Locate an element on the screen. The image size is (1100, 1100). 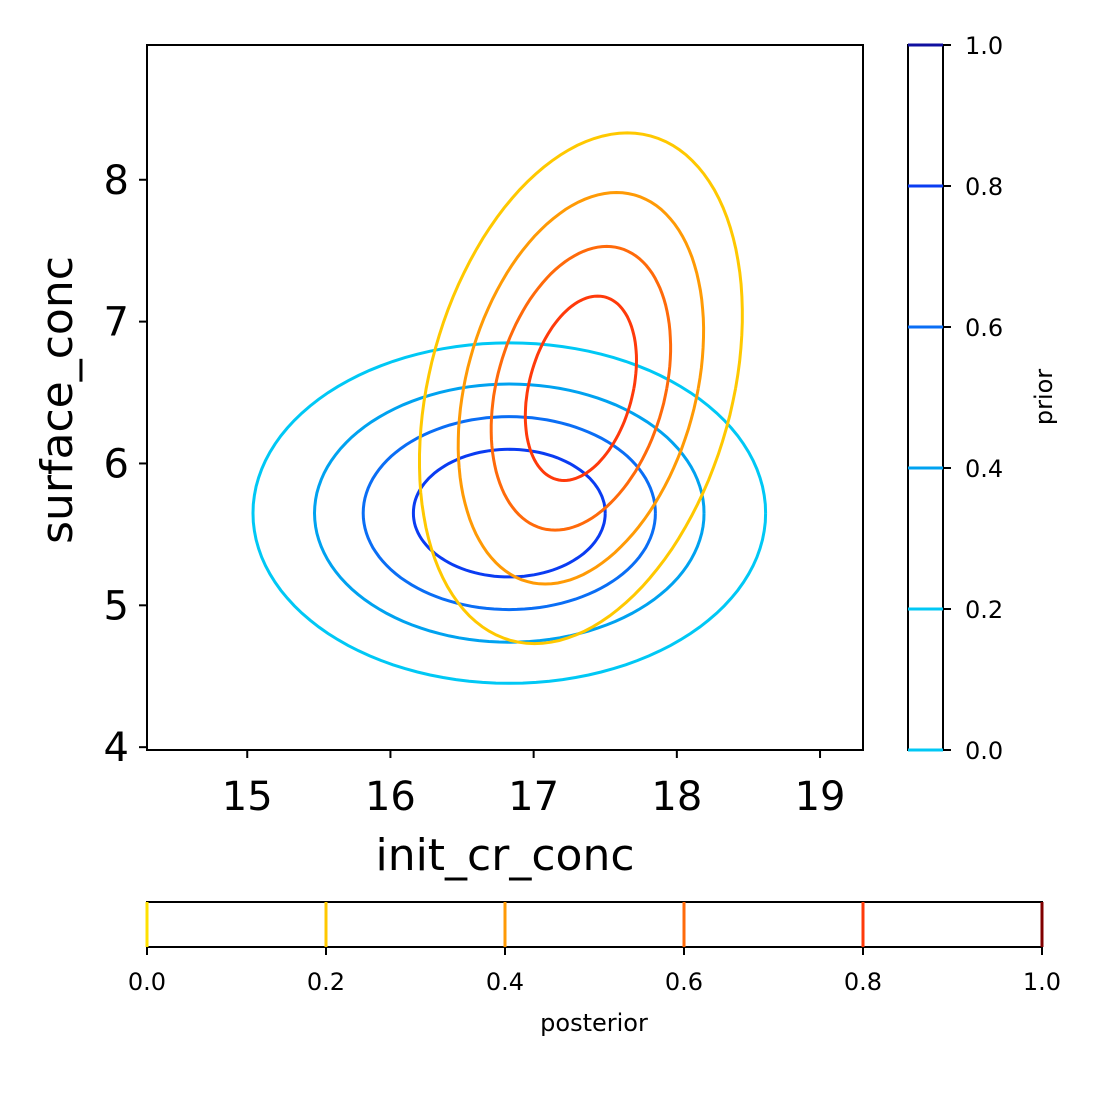
prior-contour-0.8 is located at coordinates (509, 513).